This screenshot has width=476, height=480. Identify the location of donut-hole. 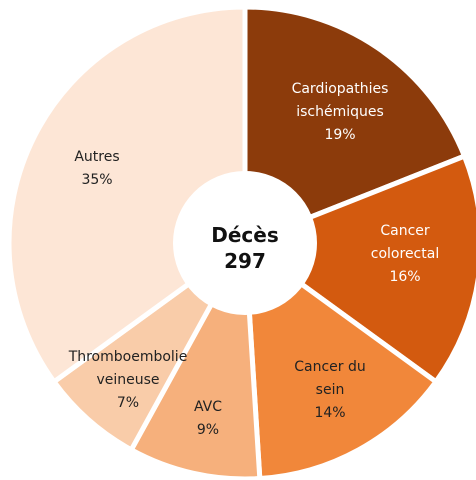
(245, 243).